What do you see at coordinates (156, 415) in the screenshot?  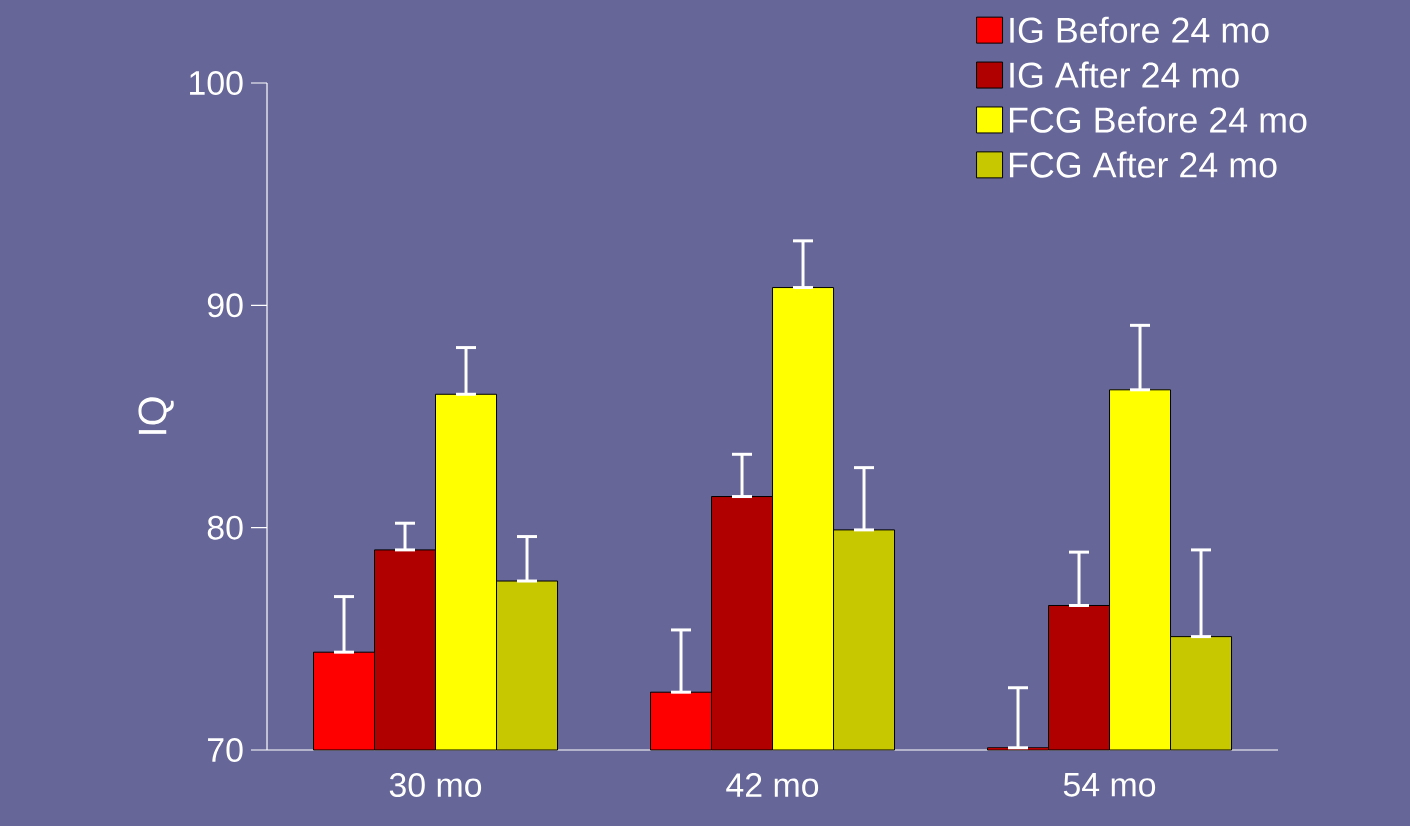 I see `y-axis-title: IQ` at bounding box center [156, 415].